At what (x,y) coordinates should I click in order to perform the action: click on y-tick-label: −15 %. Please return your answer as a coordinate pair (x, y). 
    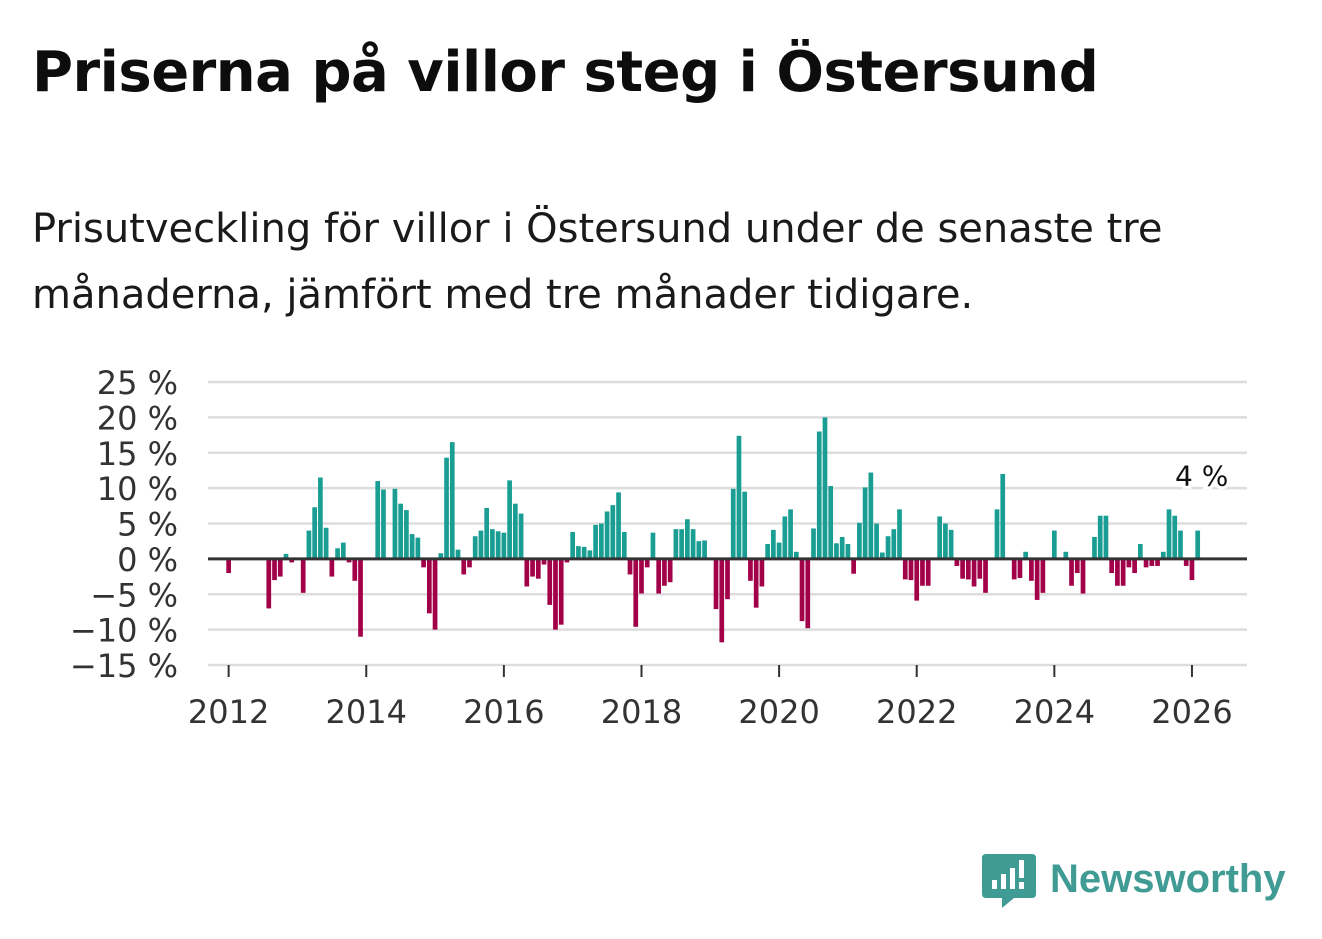
    Looking at the image, I should click on (124, 666).